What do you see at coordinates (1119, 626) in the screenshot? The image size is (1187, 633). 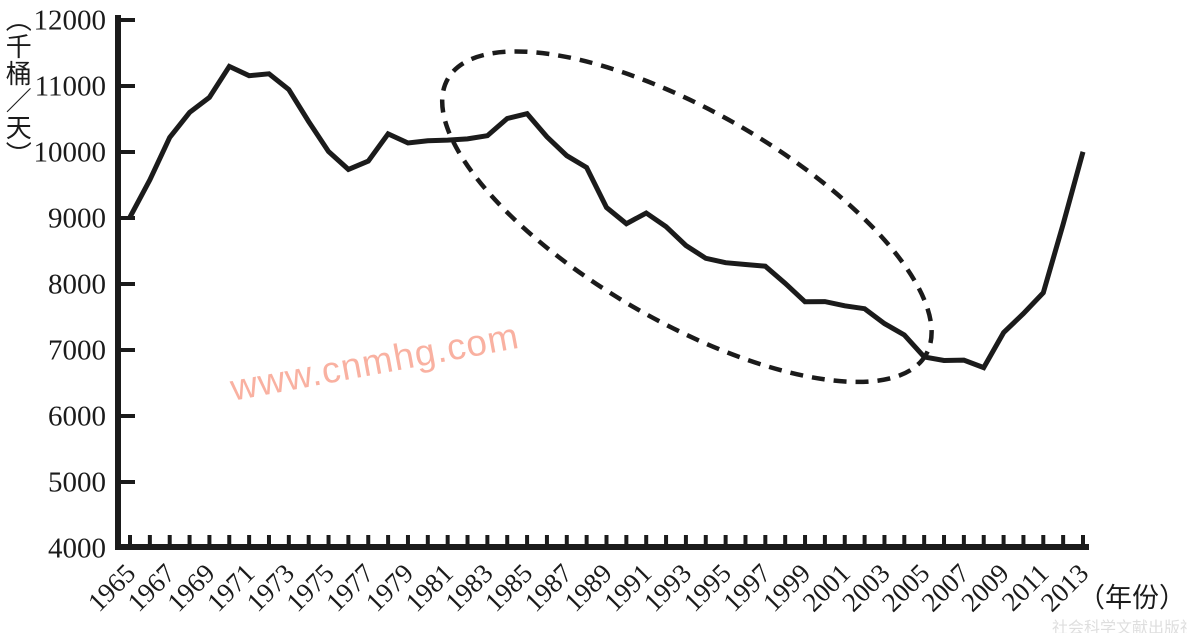 I see `publisher-watermark: 社会科学文献出版社` at bounding box center [1119, 626].